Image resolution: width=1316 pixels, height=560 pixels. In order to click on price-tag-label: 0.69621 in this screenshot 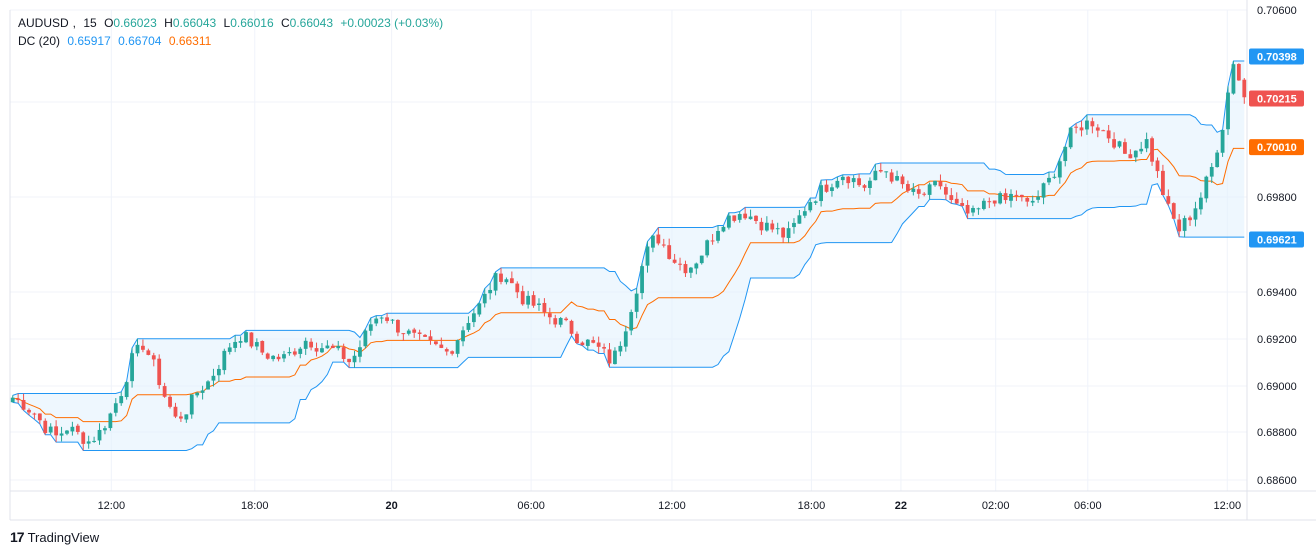, I will do `click(1277, 241)`.